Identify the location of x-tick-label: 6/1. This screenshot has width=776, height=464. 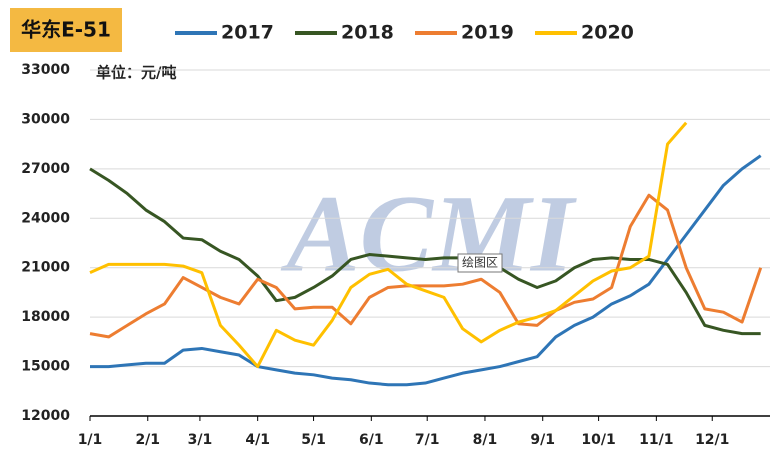
(371, 440).